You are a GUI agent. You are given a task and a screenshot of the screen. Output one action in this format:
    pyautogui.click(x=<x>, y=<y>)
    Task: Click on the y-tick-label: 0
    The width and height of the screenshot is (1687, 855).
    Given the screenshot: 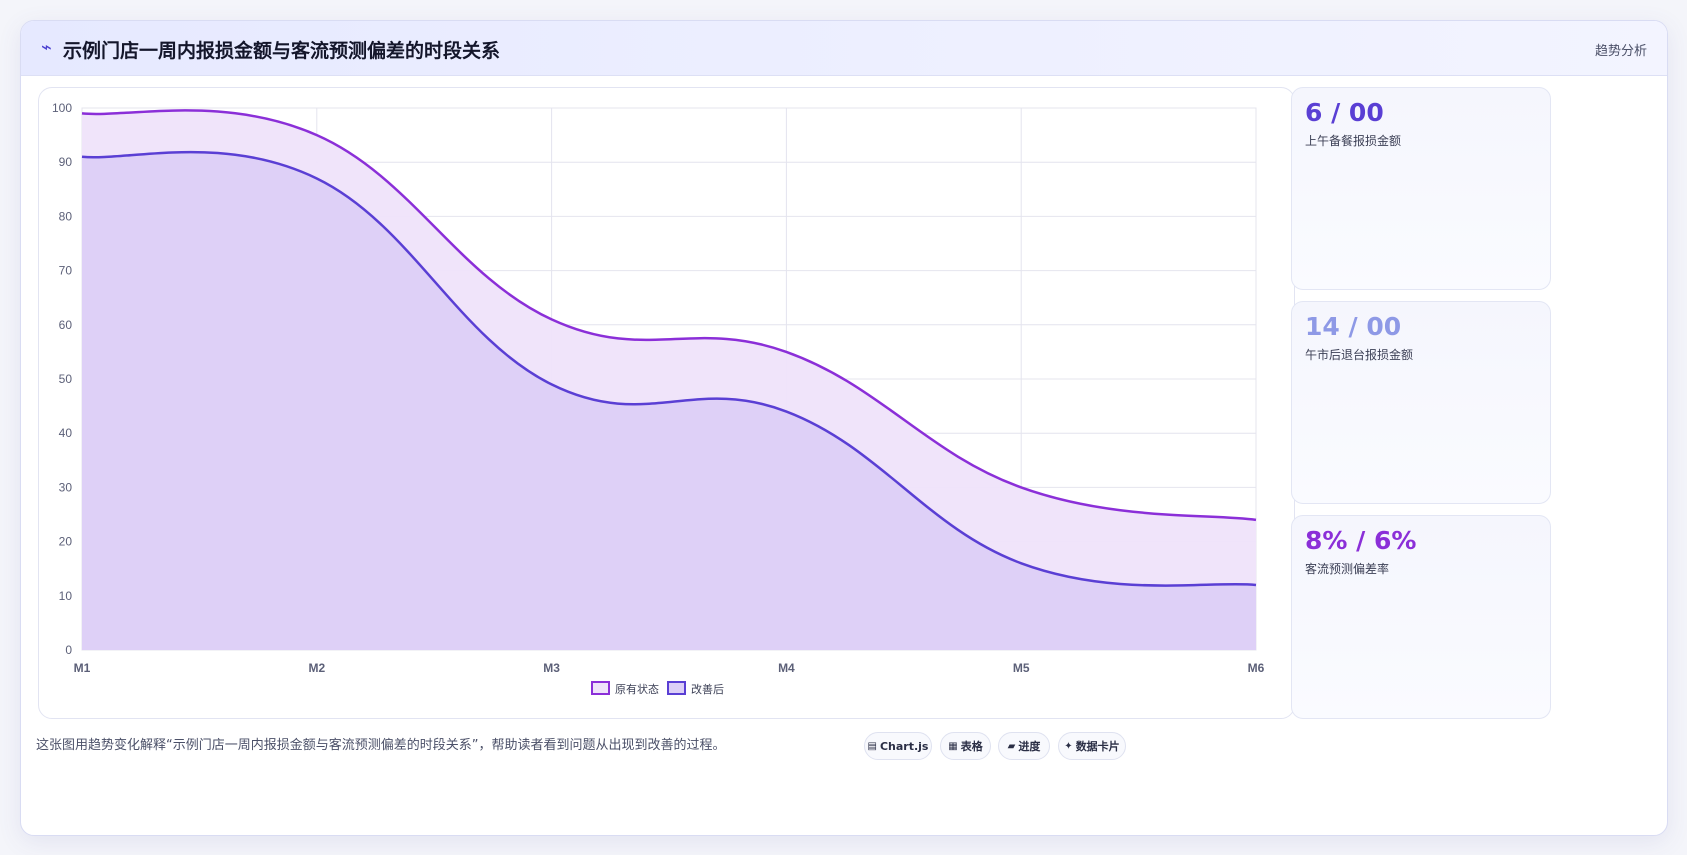 What is the action you would take?
    pyautogui.click(x=68, y=650)
    